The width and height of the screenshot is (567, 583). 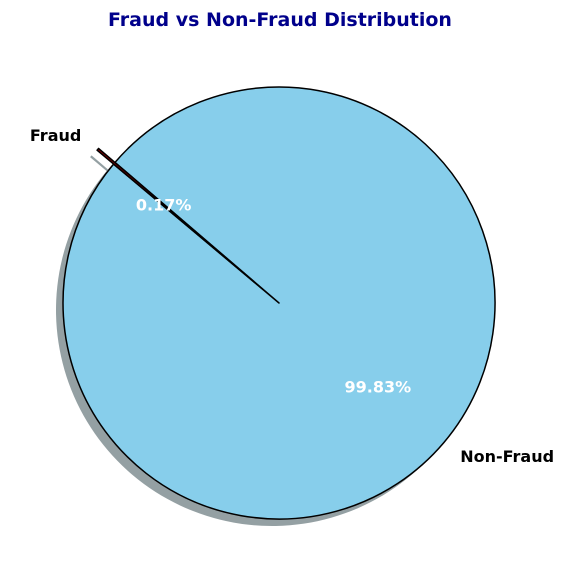 What do you see at coordinates (378, 386) in the screenshot?
I see `percent-label-non-fraud: 99.83%` at bounding box center [378, 386].